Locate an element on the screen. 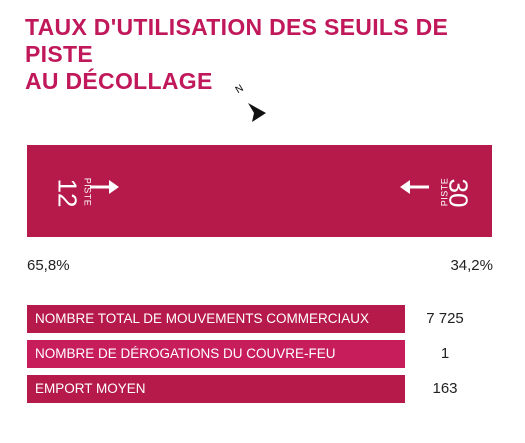 Image resolution: width=525 pixels, height=443 pixels. arrow-right-icon is located at coordinates (104, 187).